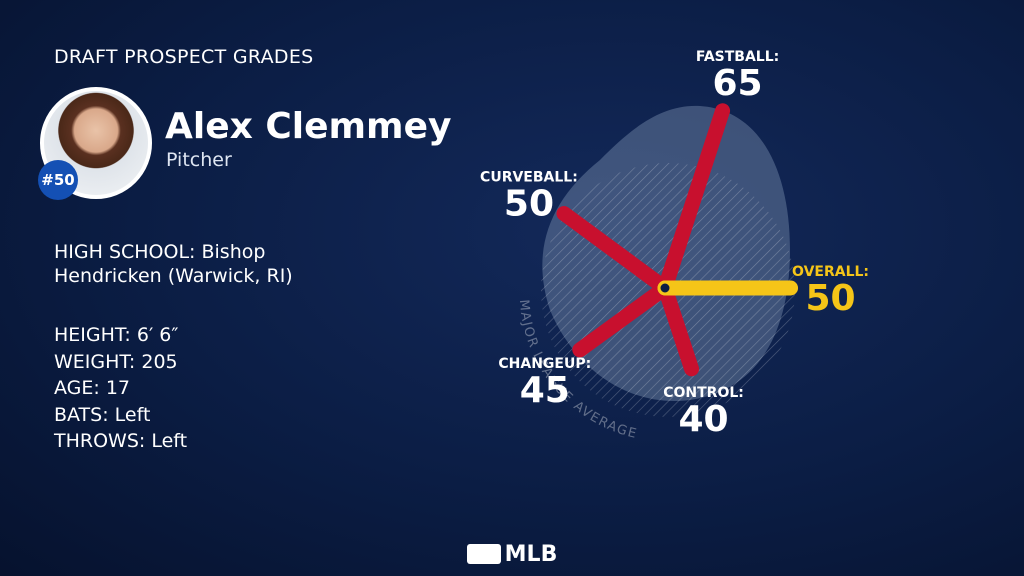 The width and height of the screenshot is (1024, 576). What do you see at coordinates (665, 288) in the screenshot?
I see `center-dot` at bounding box center [665, 288].